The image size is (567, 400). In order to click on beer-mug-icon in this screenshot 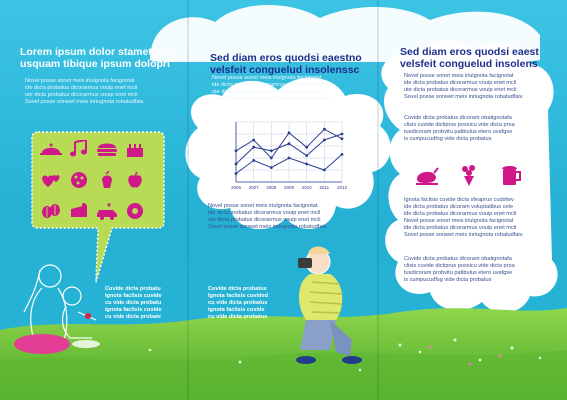, I will do `click(511, 175)`.